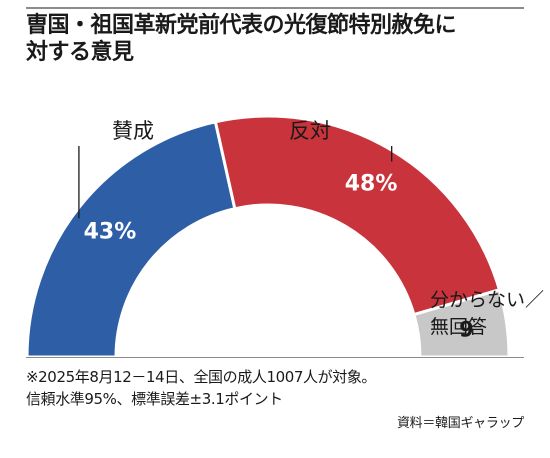 The image size is (550, 458). What do you see at coordinates (281, 39) in the screenshot?
I see `chart-title: 曺国・祖国革新党前代表の光復節特別赦免に 対する意見` at bounding box center [281, 39].